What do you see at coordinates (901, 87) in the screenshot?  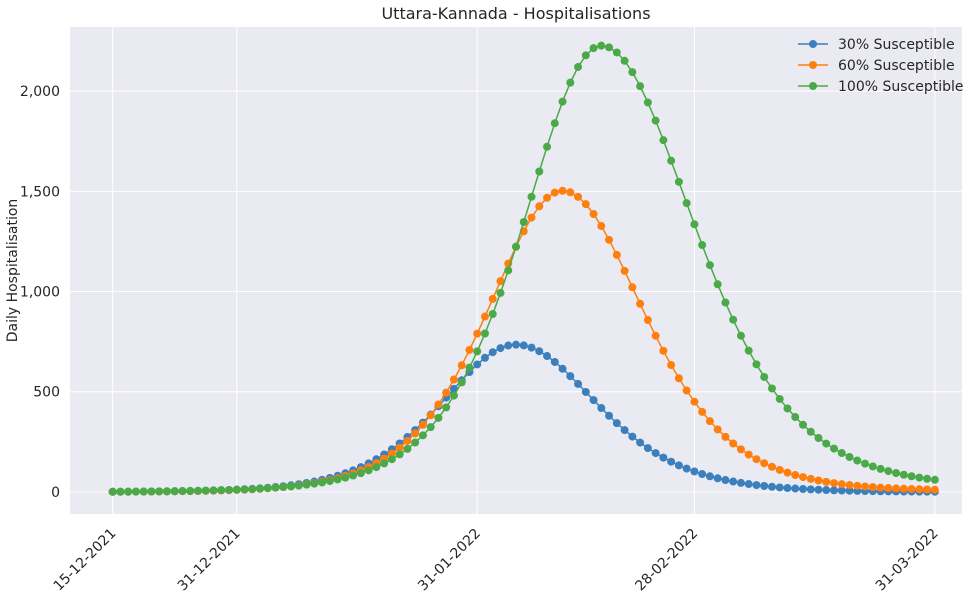 I see `legend-label: 100% Susceptible` at bounding box center [901, 87].